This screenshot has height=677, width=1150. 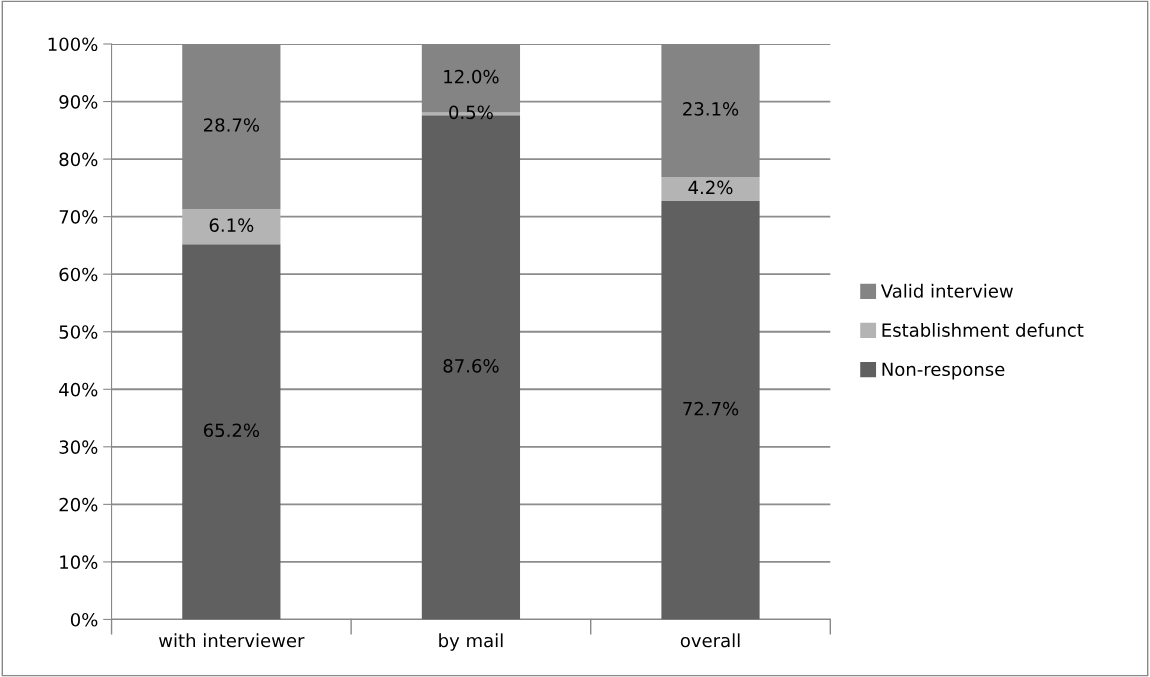 What do you see at coordinates (78, 447) in the screenshot?
I see `y-tick-label: 30%` at bounding box center [78, 447].